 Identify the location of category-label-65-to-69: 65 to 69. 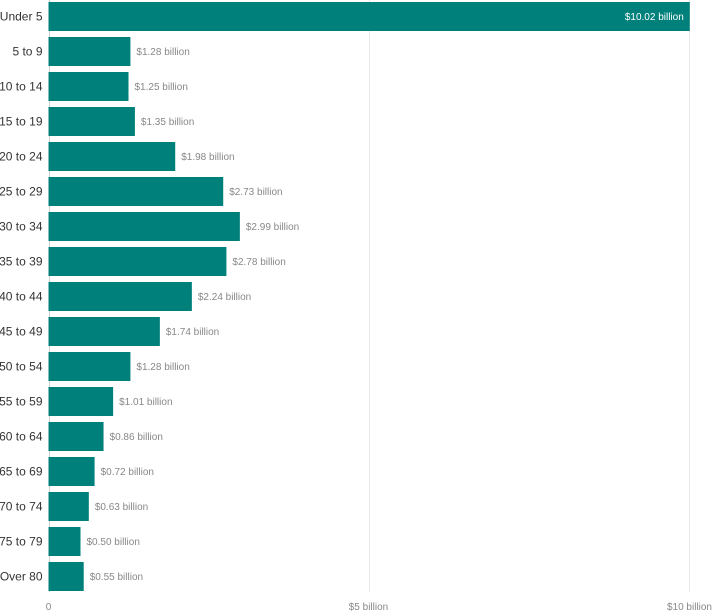
(21, 472).